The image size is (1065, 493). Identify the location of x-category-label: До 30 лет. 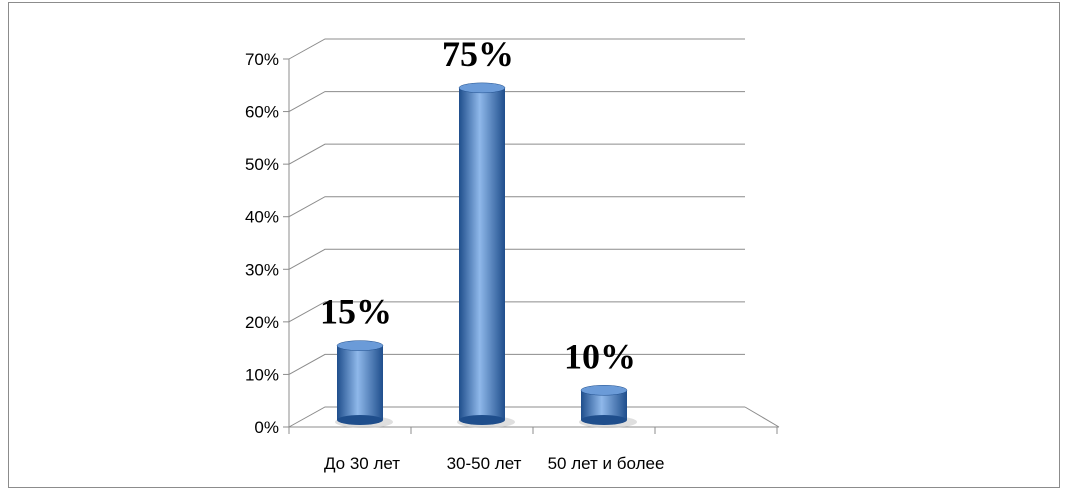
(362, 463).